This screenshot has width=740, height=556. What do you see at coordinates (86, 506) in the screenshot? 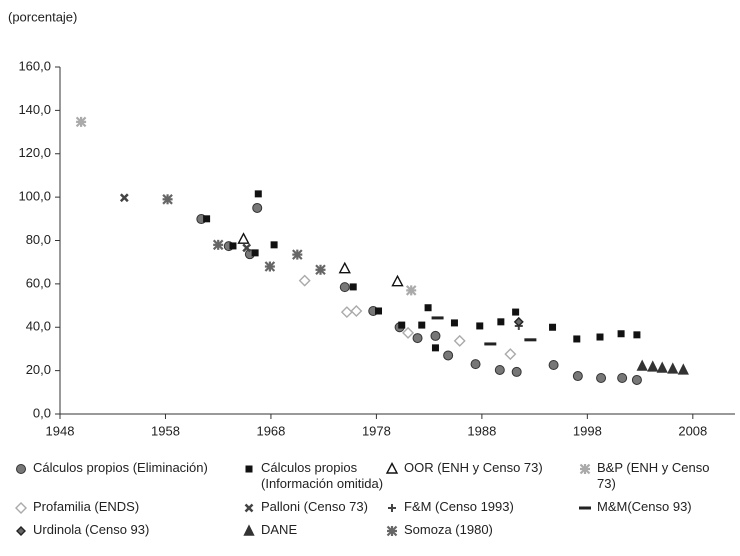
I see `legend-label: Profamilia (ENDS)` at bounding box center [86, 506].